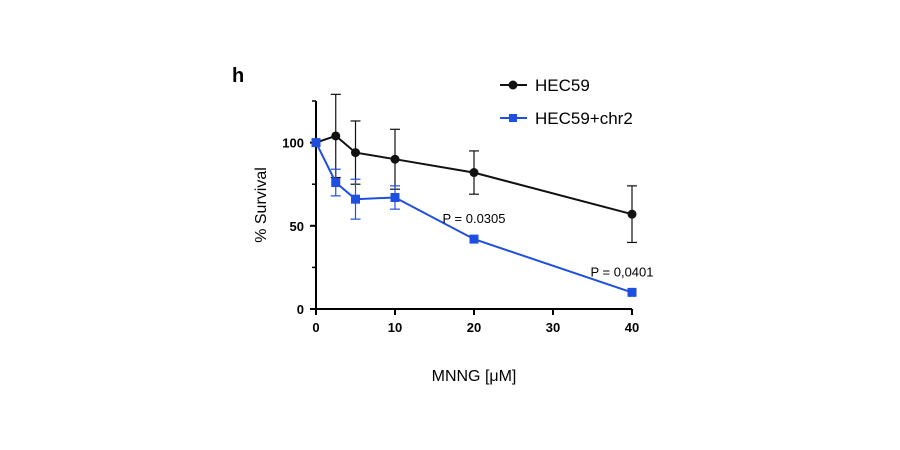 This screenshot has height=450, width=900. What do you see at coordinates (395, 327) in the screenshot?
I see `x-tick-label: 10` at bounding box center [395, 327].